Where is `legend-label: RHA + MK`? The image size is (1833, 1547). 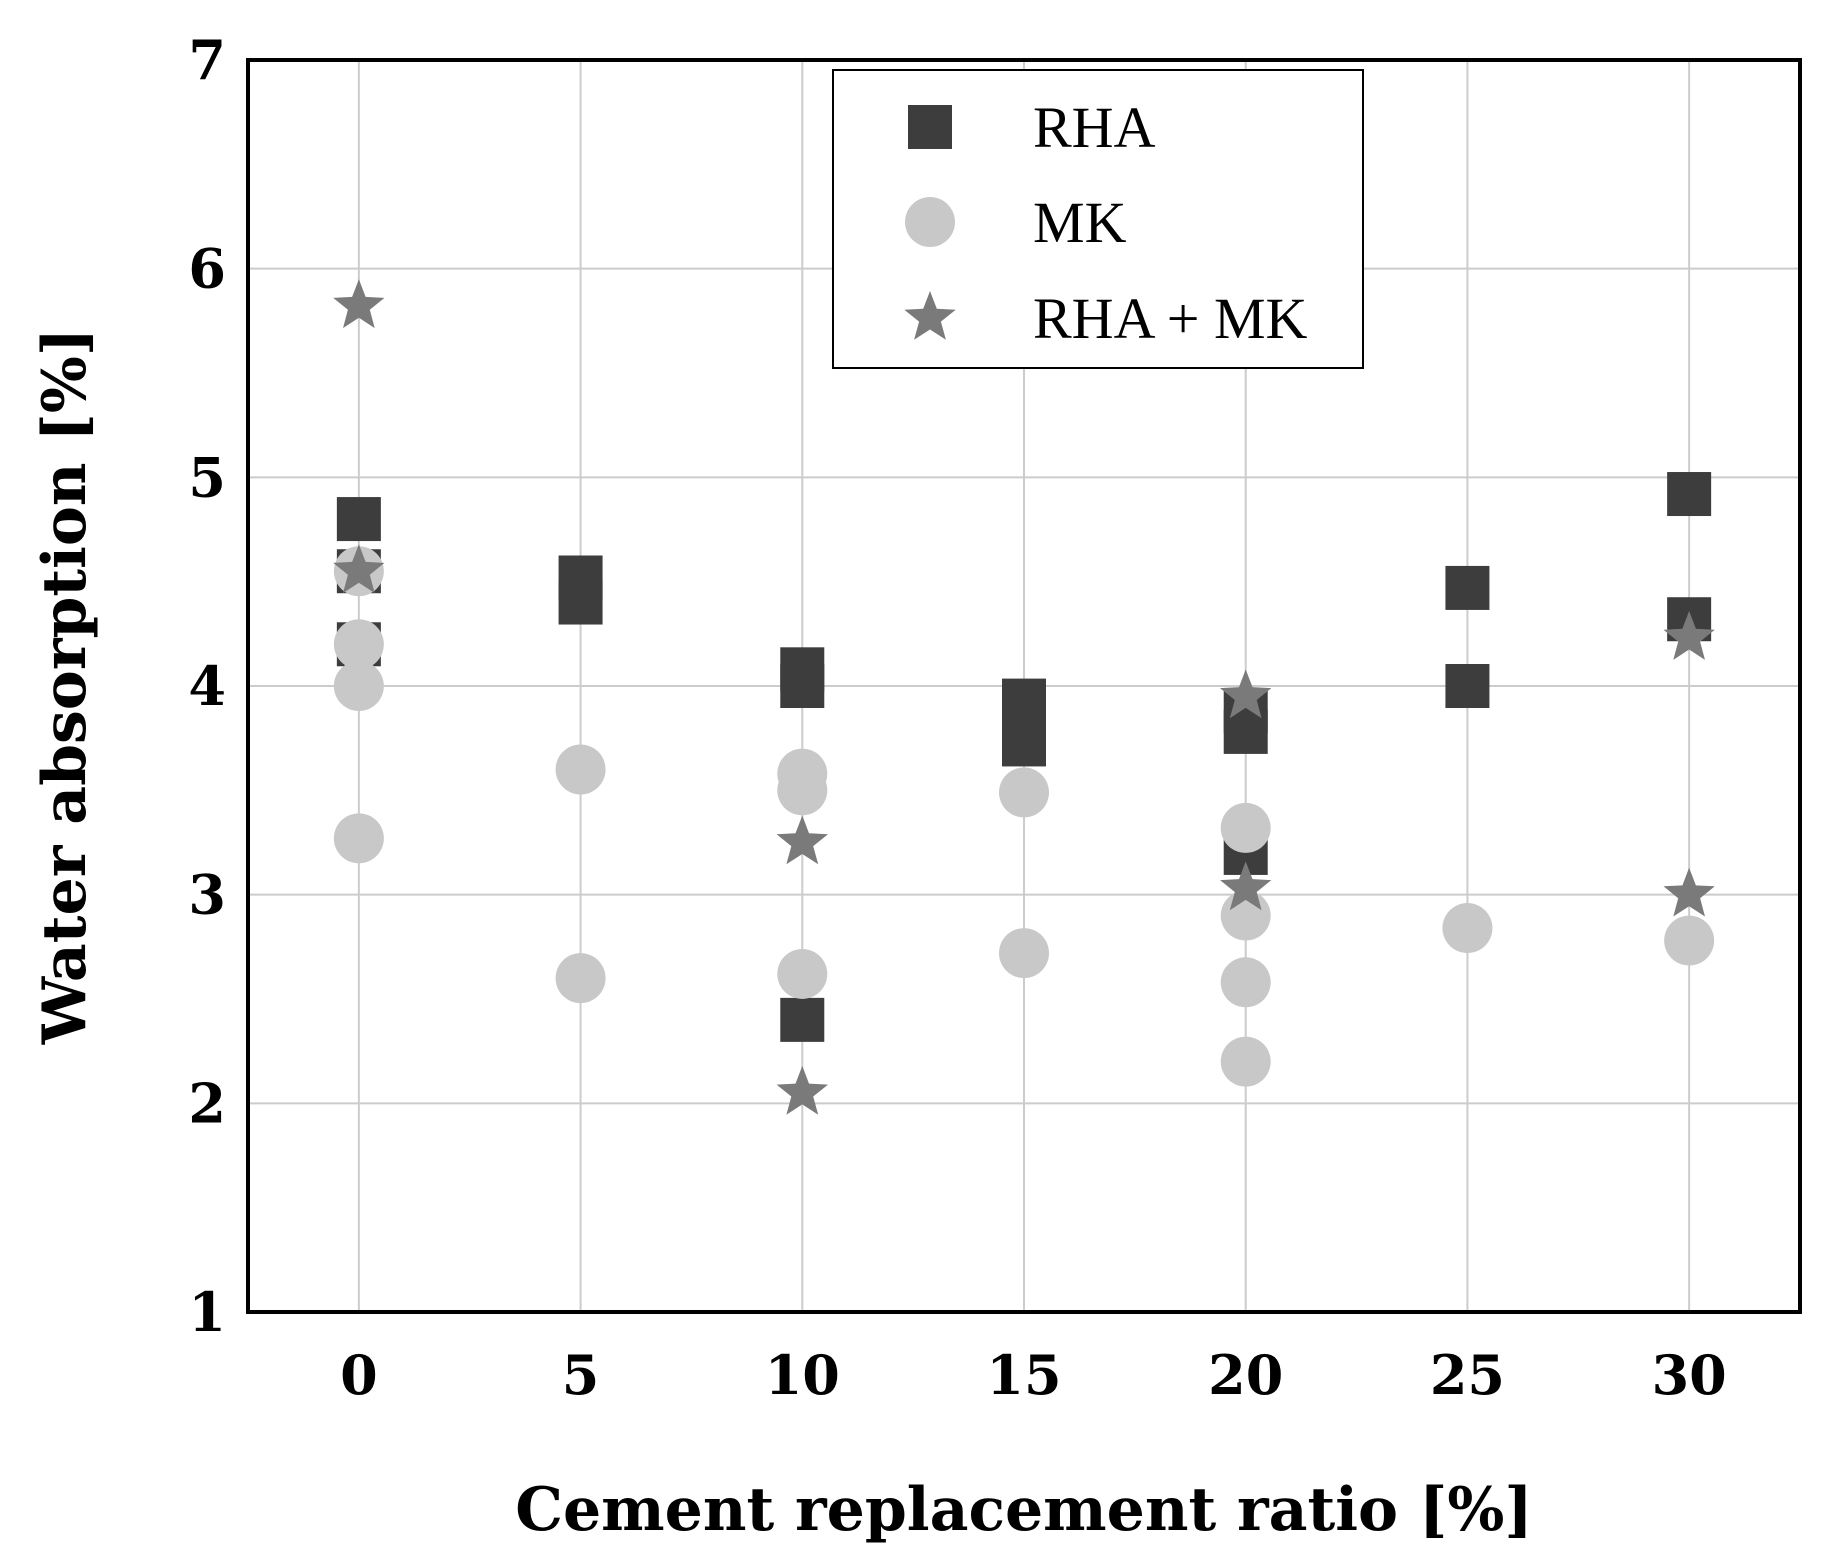
legend-label: RHA + MK is located at coordinates (1170, 318).